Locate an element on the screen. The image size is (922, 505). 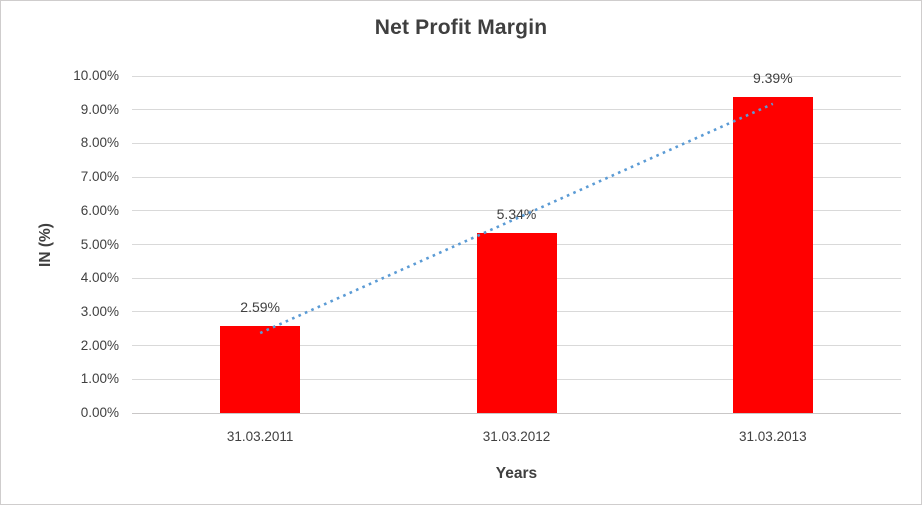
y-tick-label: 2.00% is located at coordinates (99, 345).